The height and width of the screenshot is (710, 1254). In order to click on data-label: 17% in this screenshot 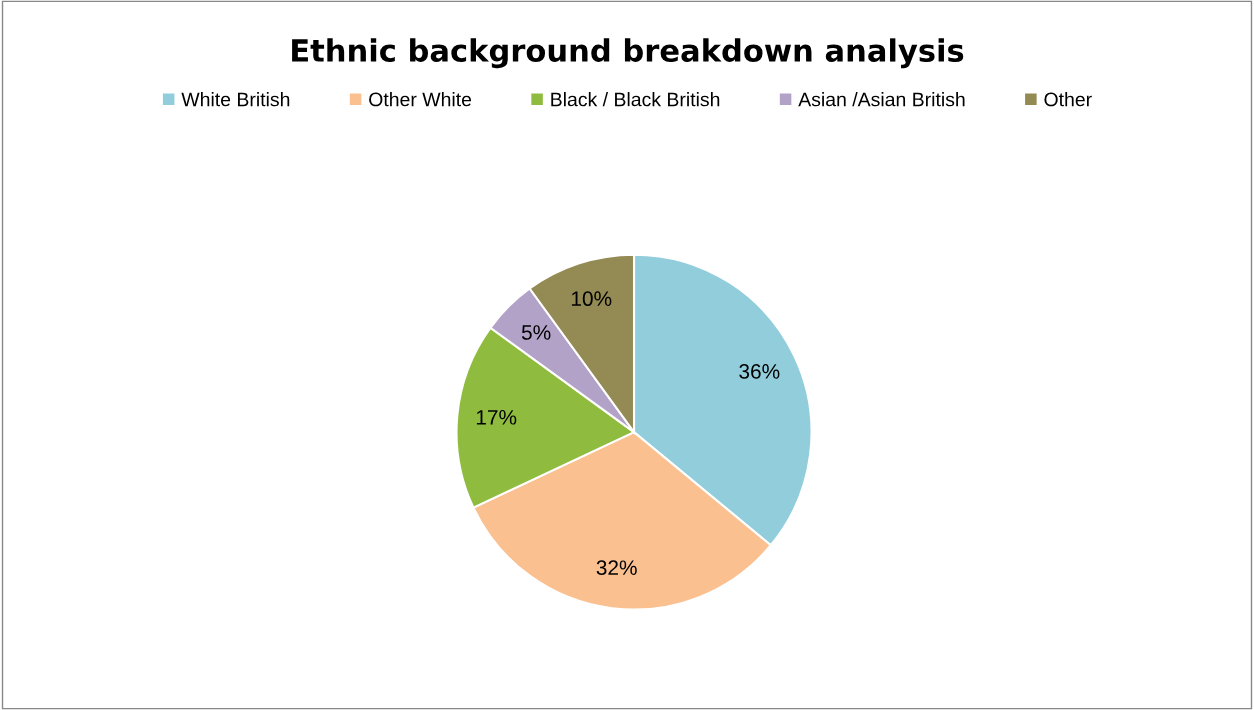, I will do `click(496, 417)`.